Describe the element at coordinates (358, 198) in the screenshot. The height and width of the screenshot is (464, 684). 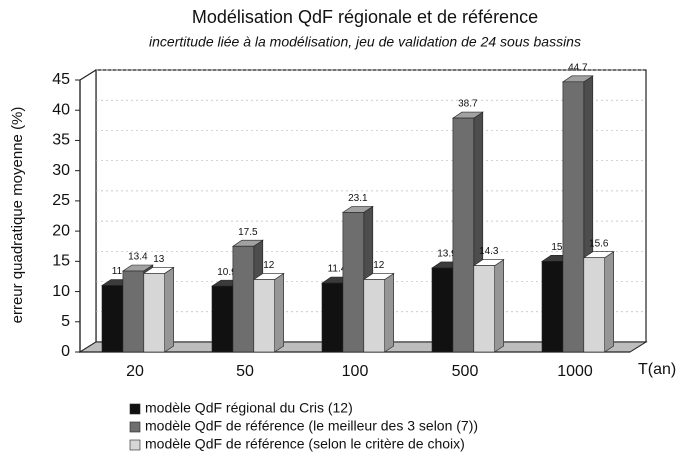
I see `value-label: 23.1` at that location.